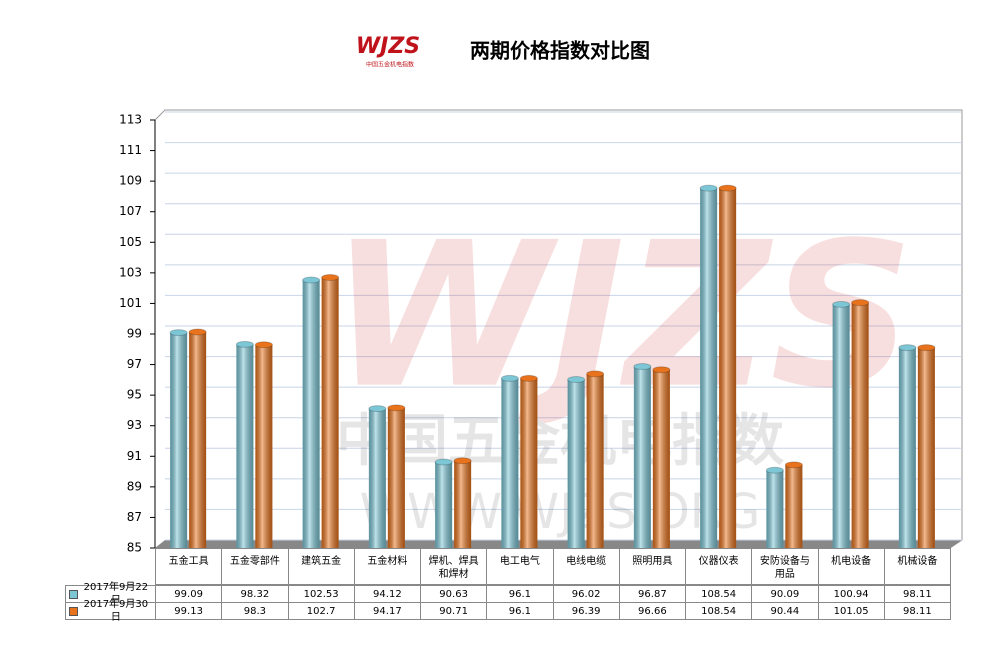 The width and height of the screenshot is (993, 648). What do you see at coordinates (586, 594) in the screenshot?
I see `value-label: 96.02` at bounding box center [586, 594].